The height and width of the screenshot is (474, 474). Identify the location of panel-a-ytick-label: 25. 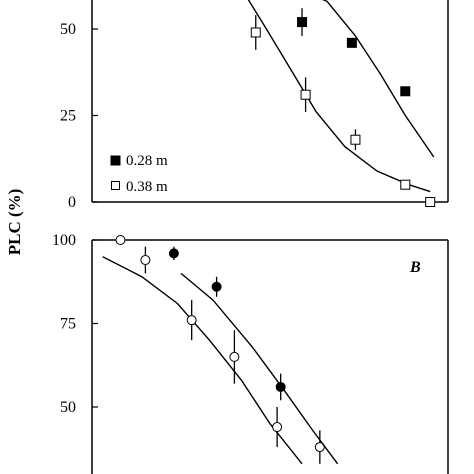
(68, 116).